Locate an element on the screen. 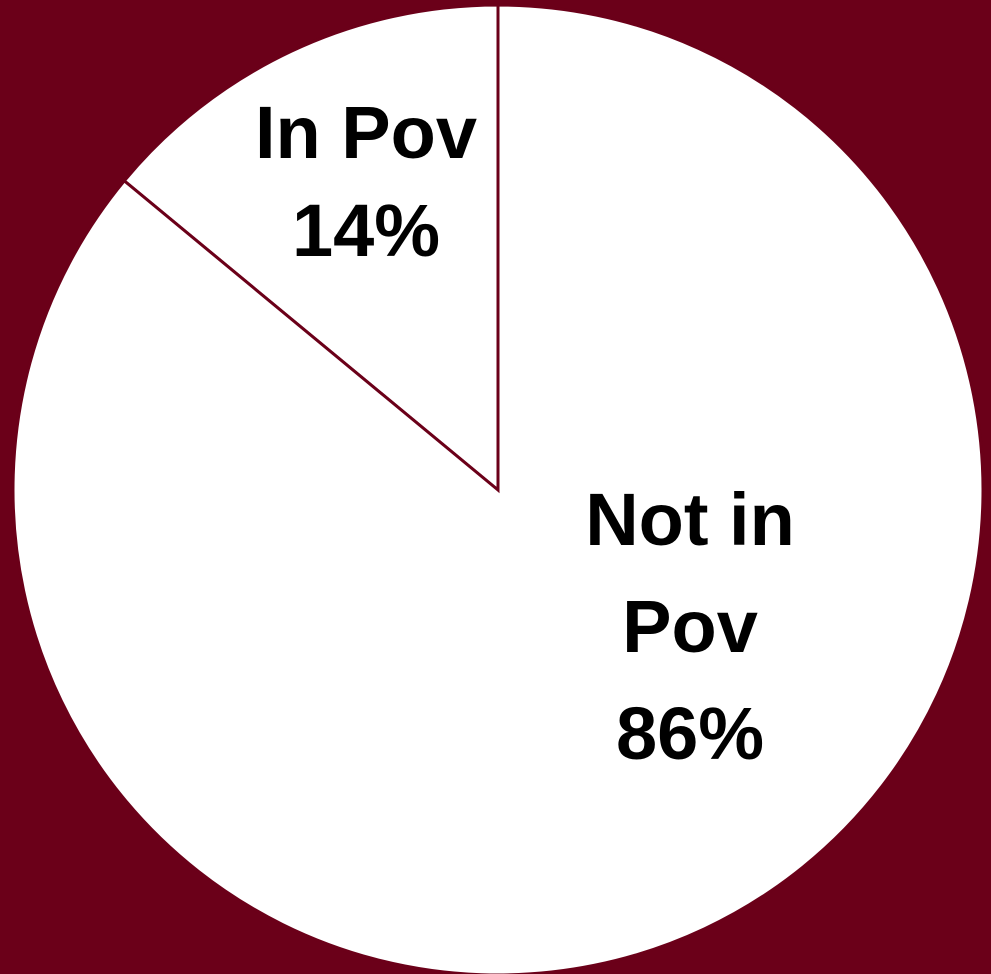  slice-label-line: In Pov is located at coordinates (366, 132).